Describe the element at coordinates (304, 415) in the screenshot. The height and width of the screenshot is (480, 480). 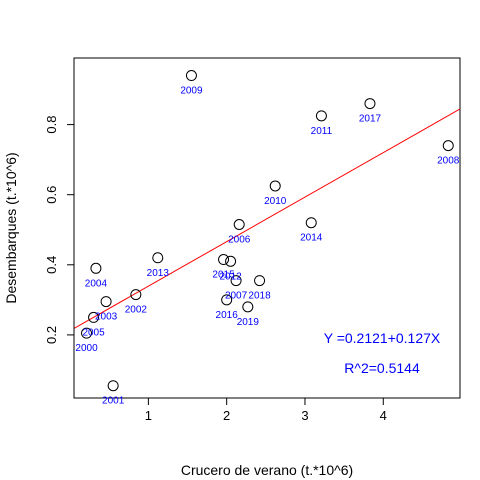
I see `x-tick-label: 3` at that location.